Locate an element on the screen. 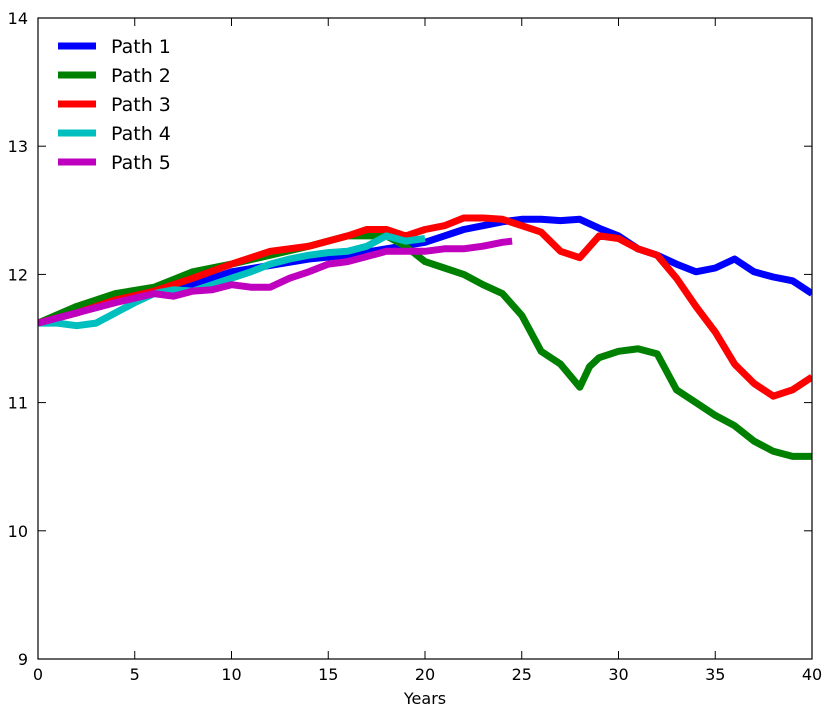 The width and height of the screenshot is (832, 717). x-tick-label: 25 is located at coordinates (522, 674).